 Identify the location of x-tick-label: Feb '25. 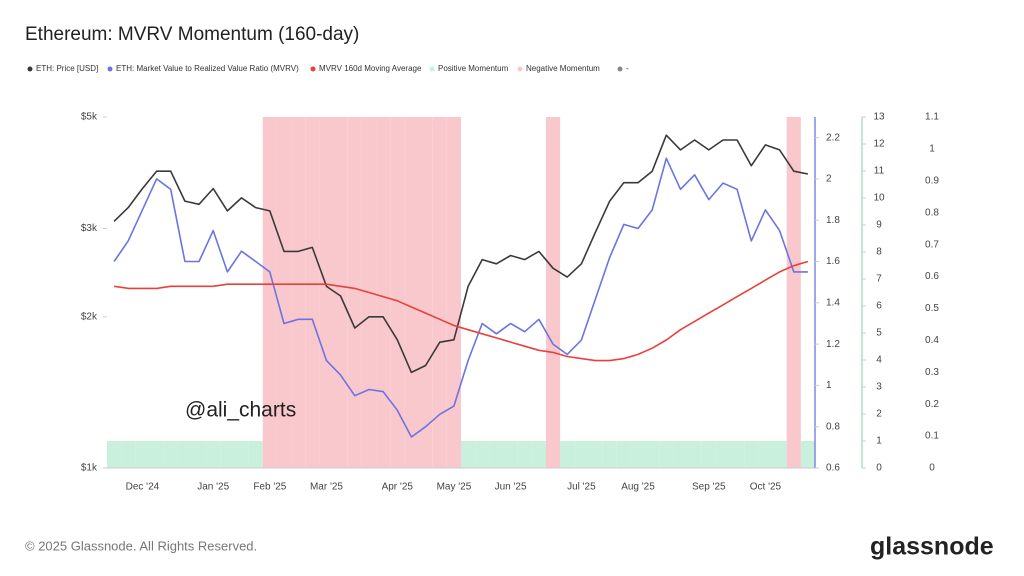
(269, 487).